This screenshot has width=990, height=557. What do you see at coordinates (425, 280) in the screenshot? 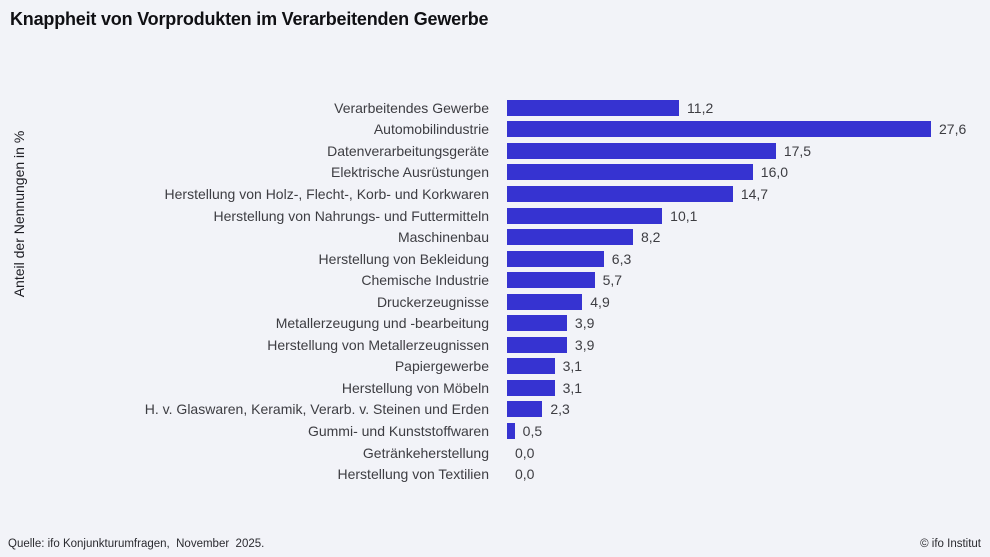
I see `category-label: Chemische Industrie` at bounding box center [425, 280].